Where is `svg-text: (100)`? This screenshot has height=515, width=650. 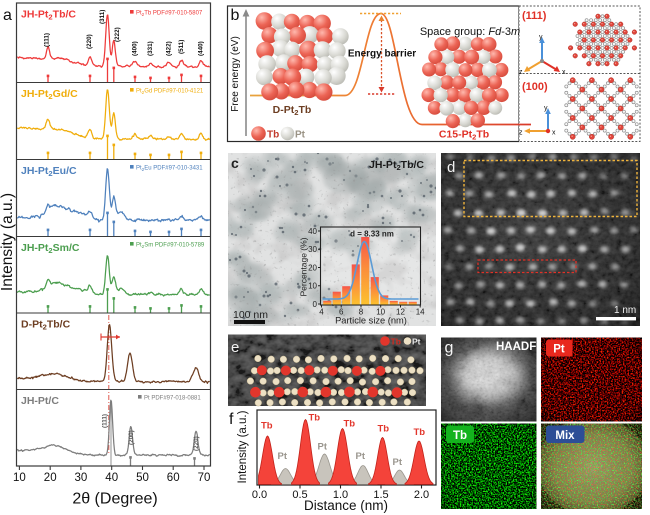 svg-text: (100) is located at coordinates (535, 87).